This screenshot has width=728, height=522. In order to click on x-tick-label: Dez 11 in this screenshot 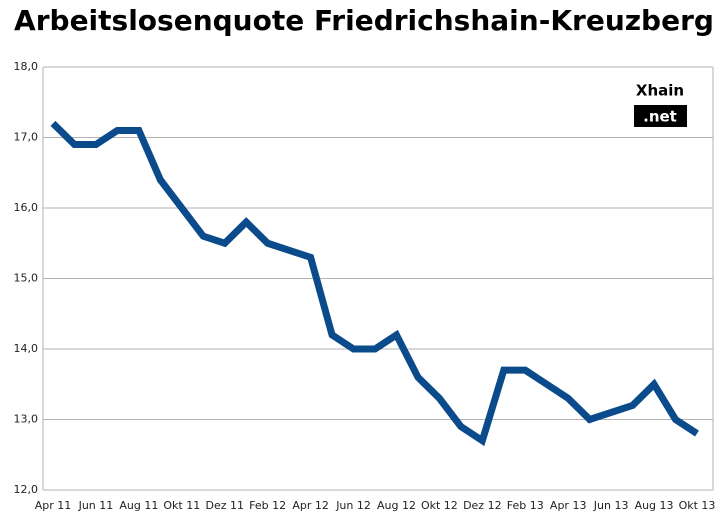, I will do `click(224, 505)`.